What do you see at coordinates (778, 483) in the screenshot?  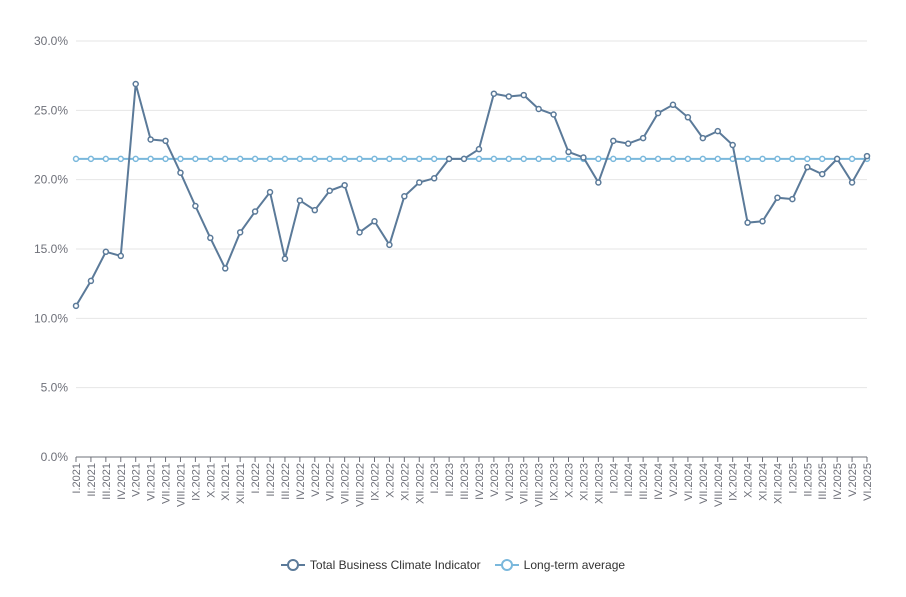 I see `x-tick-label: XII.2024` at bounding box center [778, 483].